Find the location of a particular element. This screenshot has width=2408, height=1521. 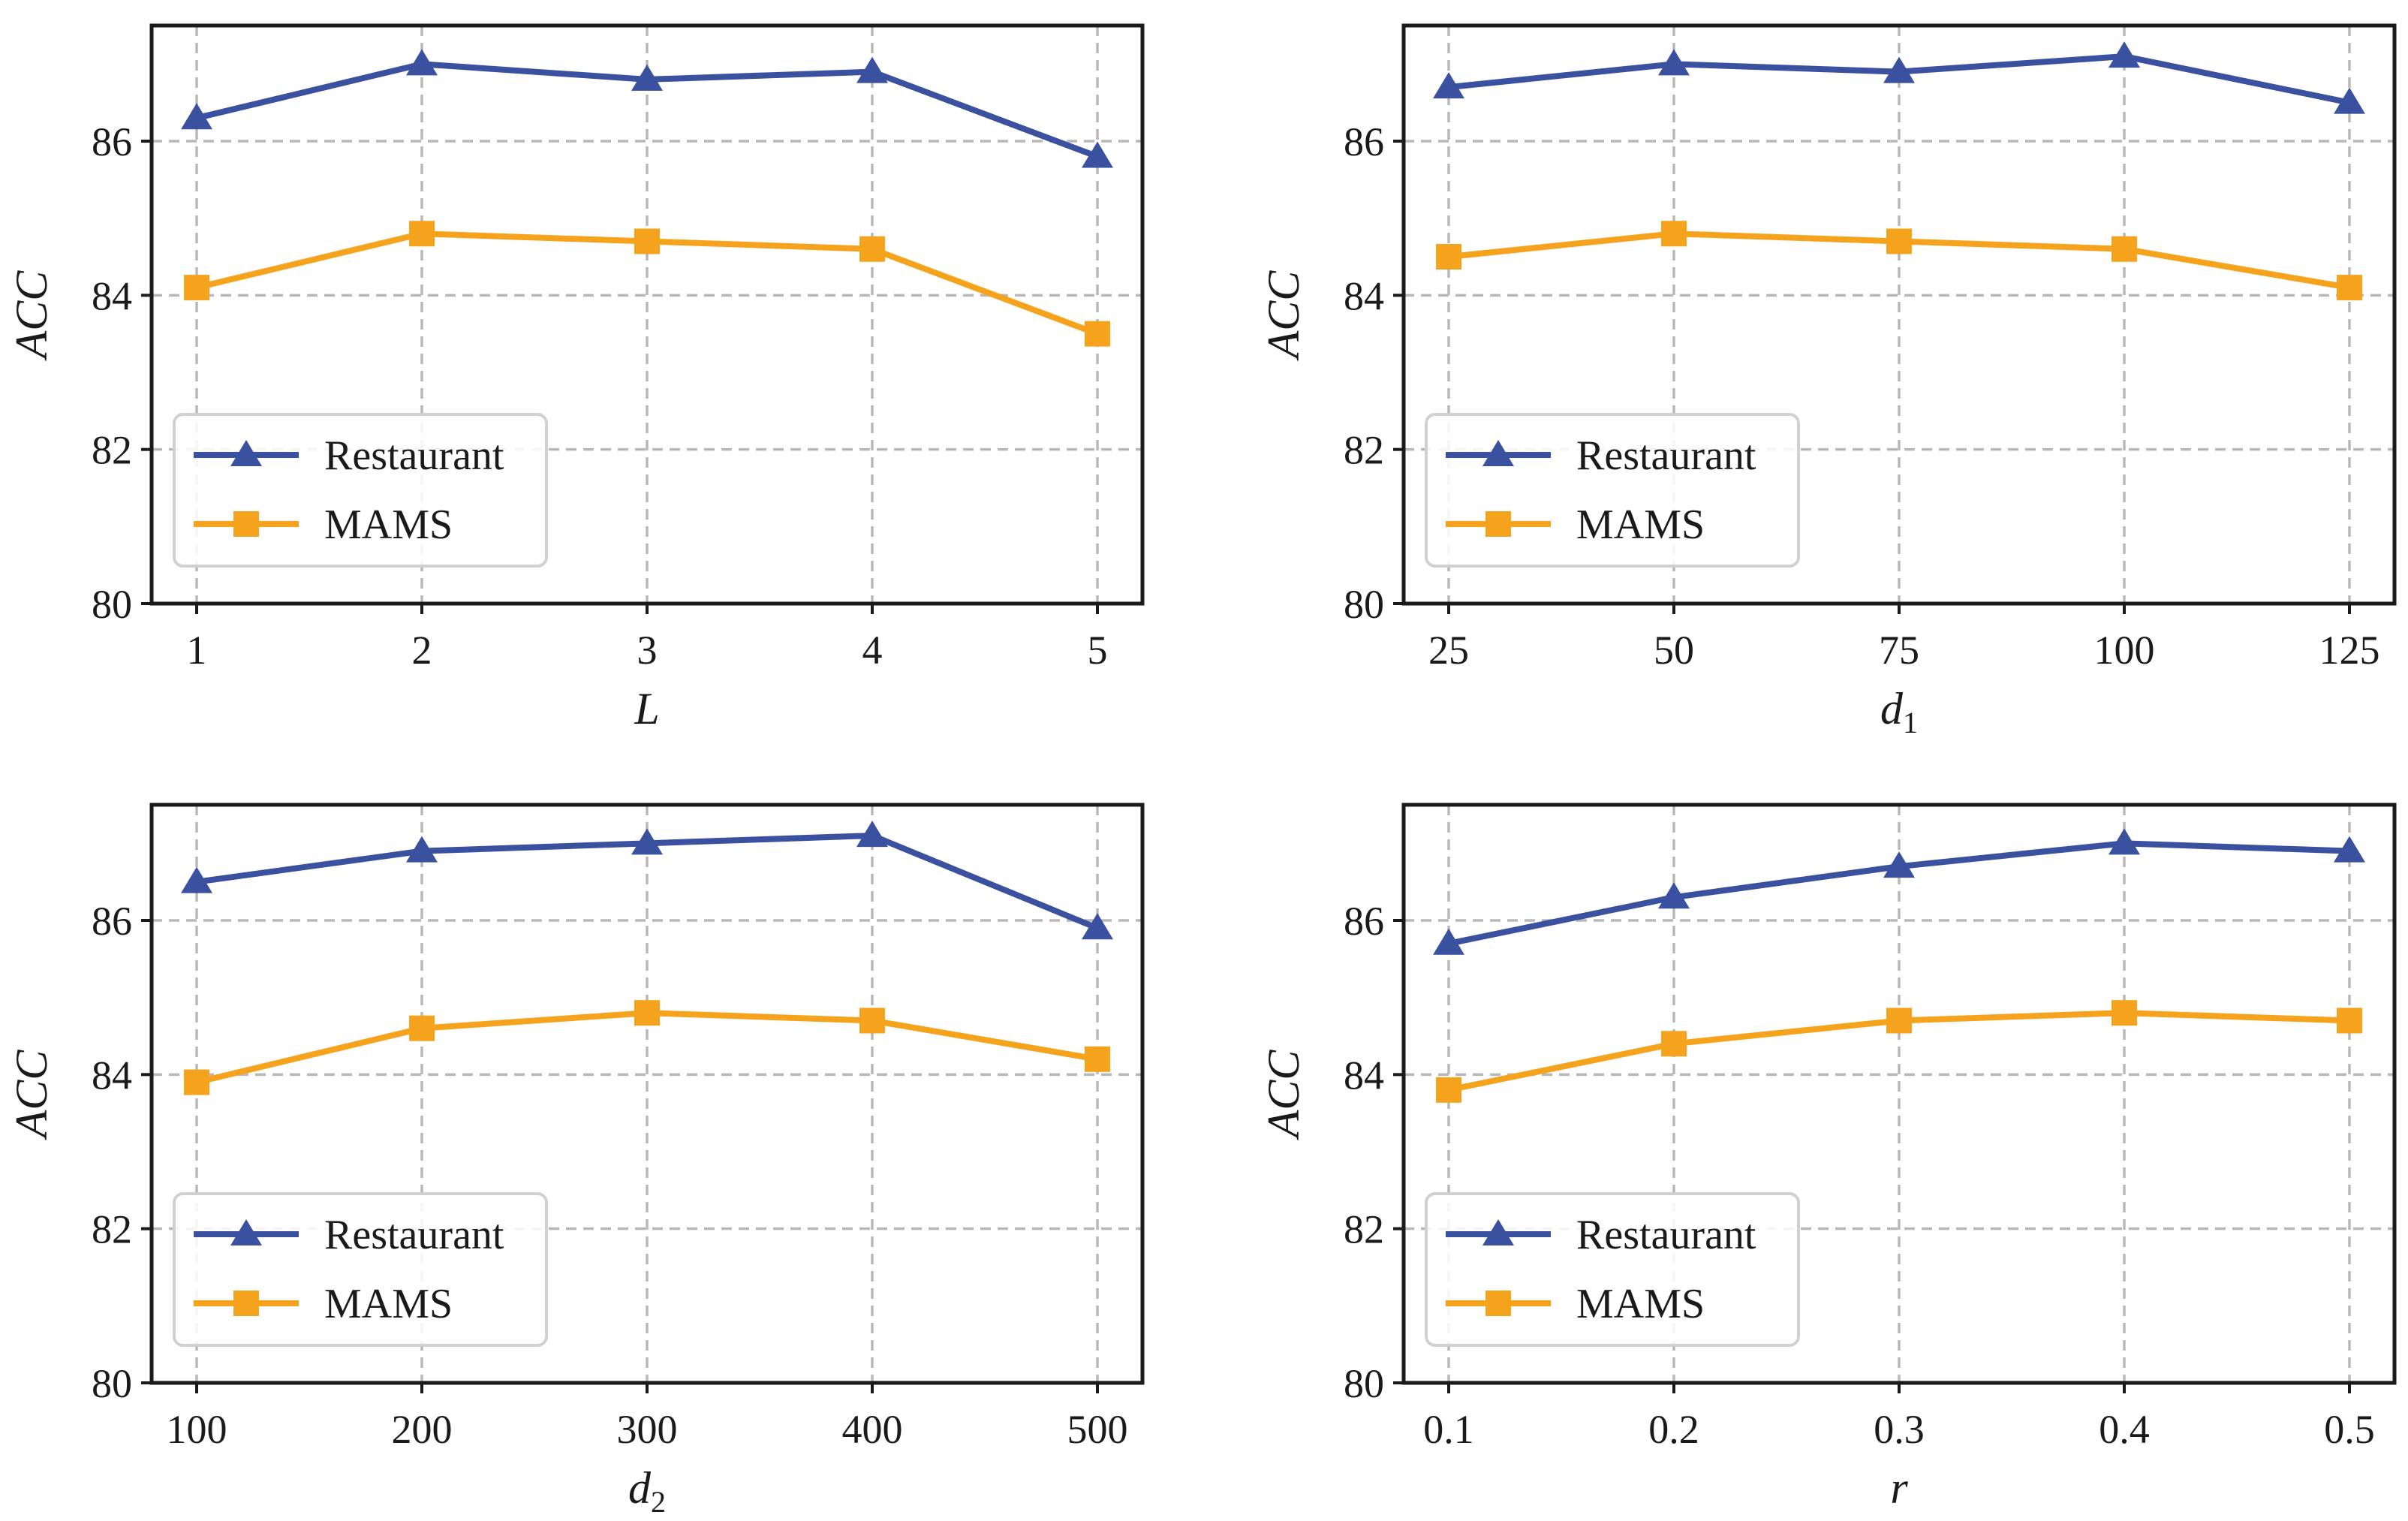

x-axis-label-subscript: 1 is located at coordinates (1910, 723).